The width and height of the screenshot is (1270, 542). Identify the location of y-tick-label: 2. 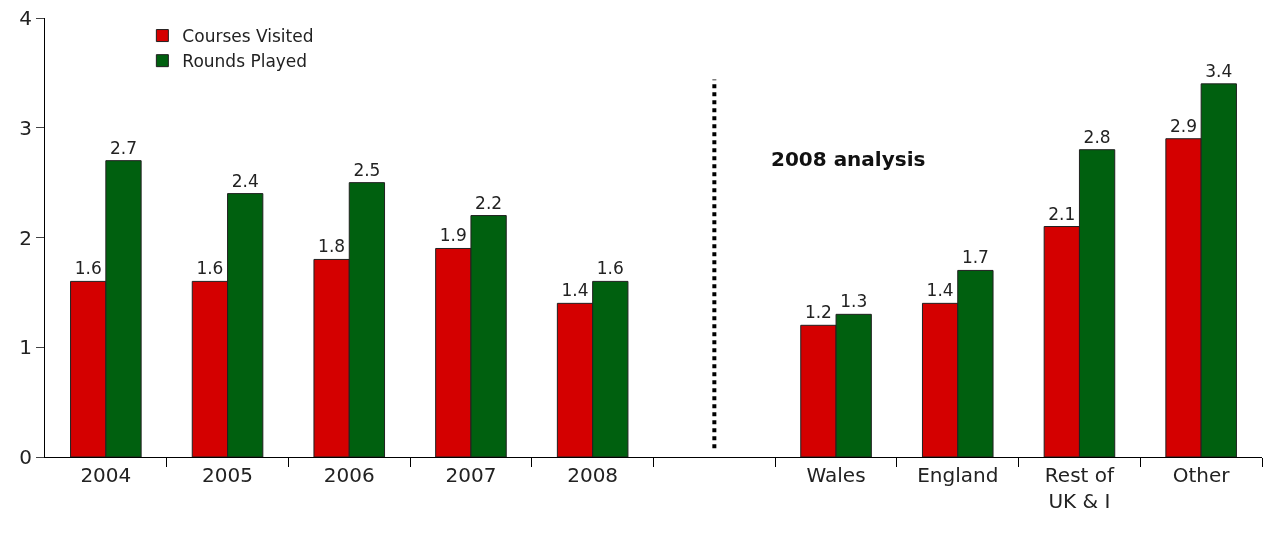
(25, 237).